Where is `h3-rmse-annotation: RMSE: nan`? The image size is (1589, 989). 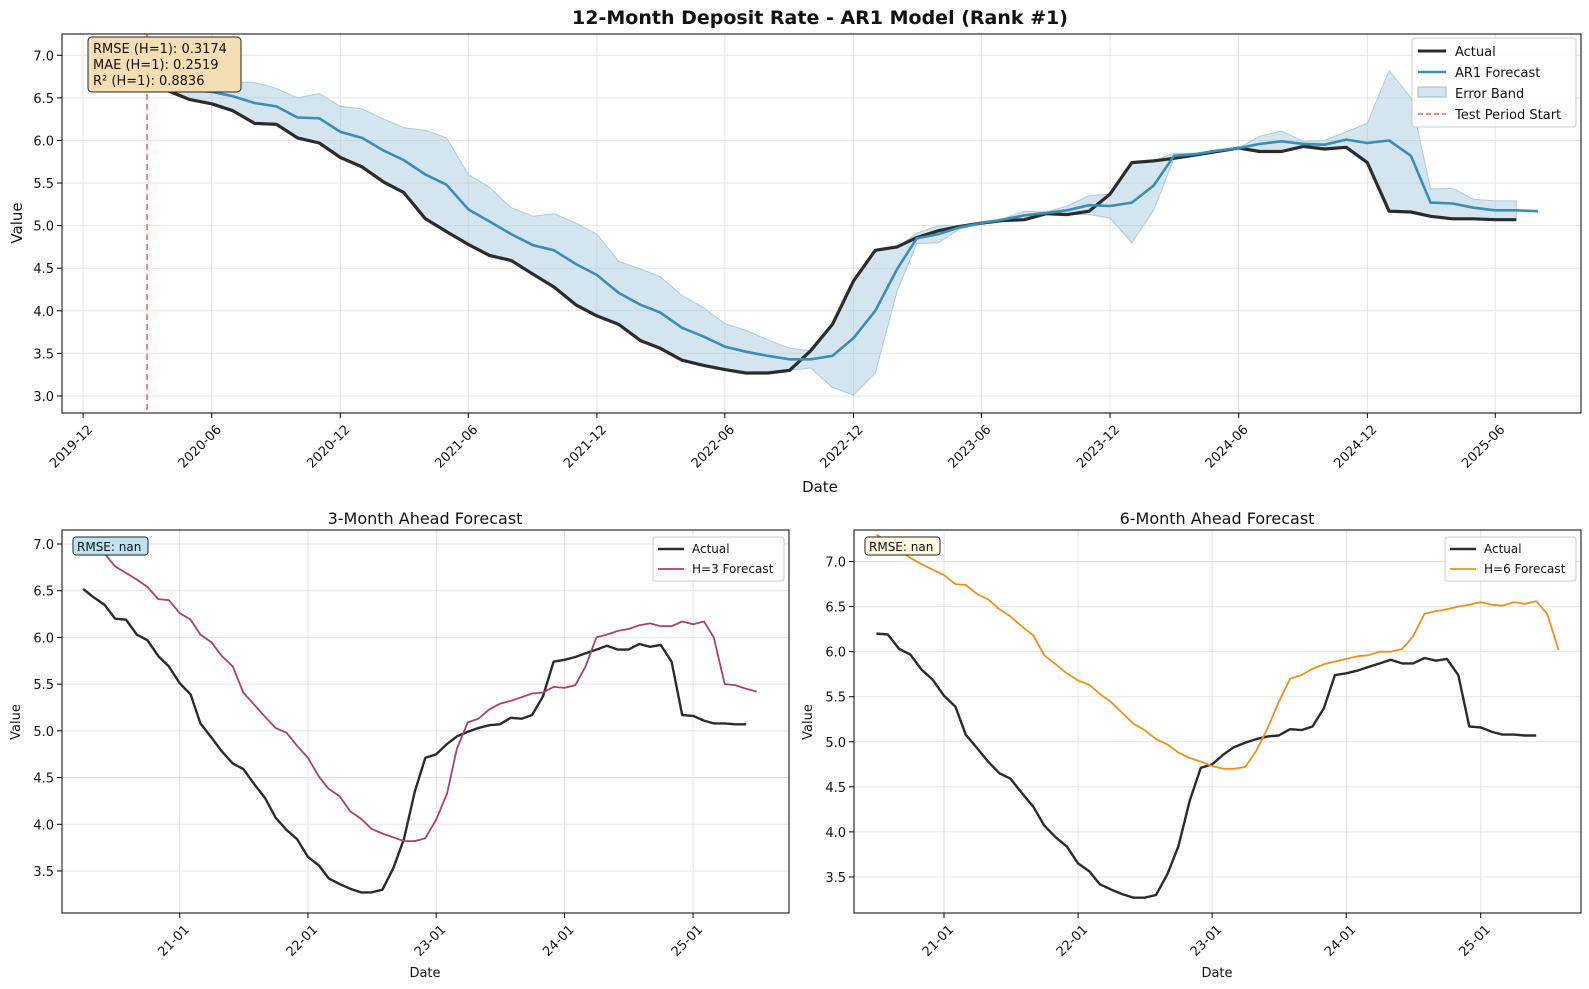 h3-rmse-annotation: RMSE: nan is located at coordinates (110, 546).